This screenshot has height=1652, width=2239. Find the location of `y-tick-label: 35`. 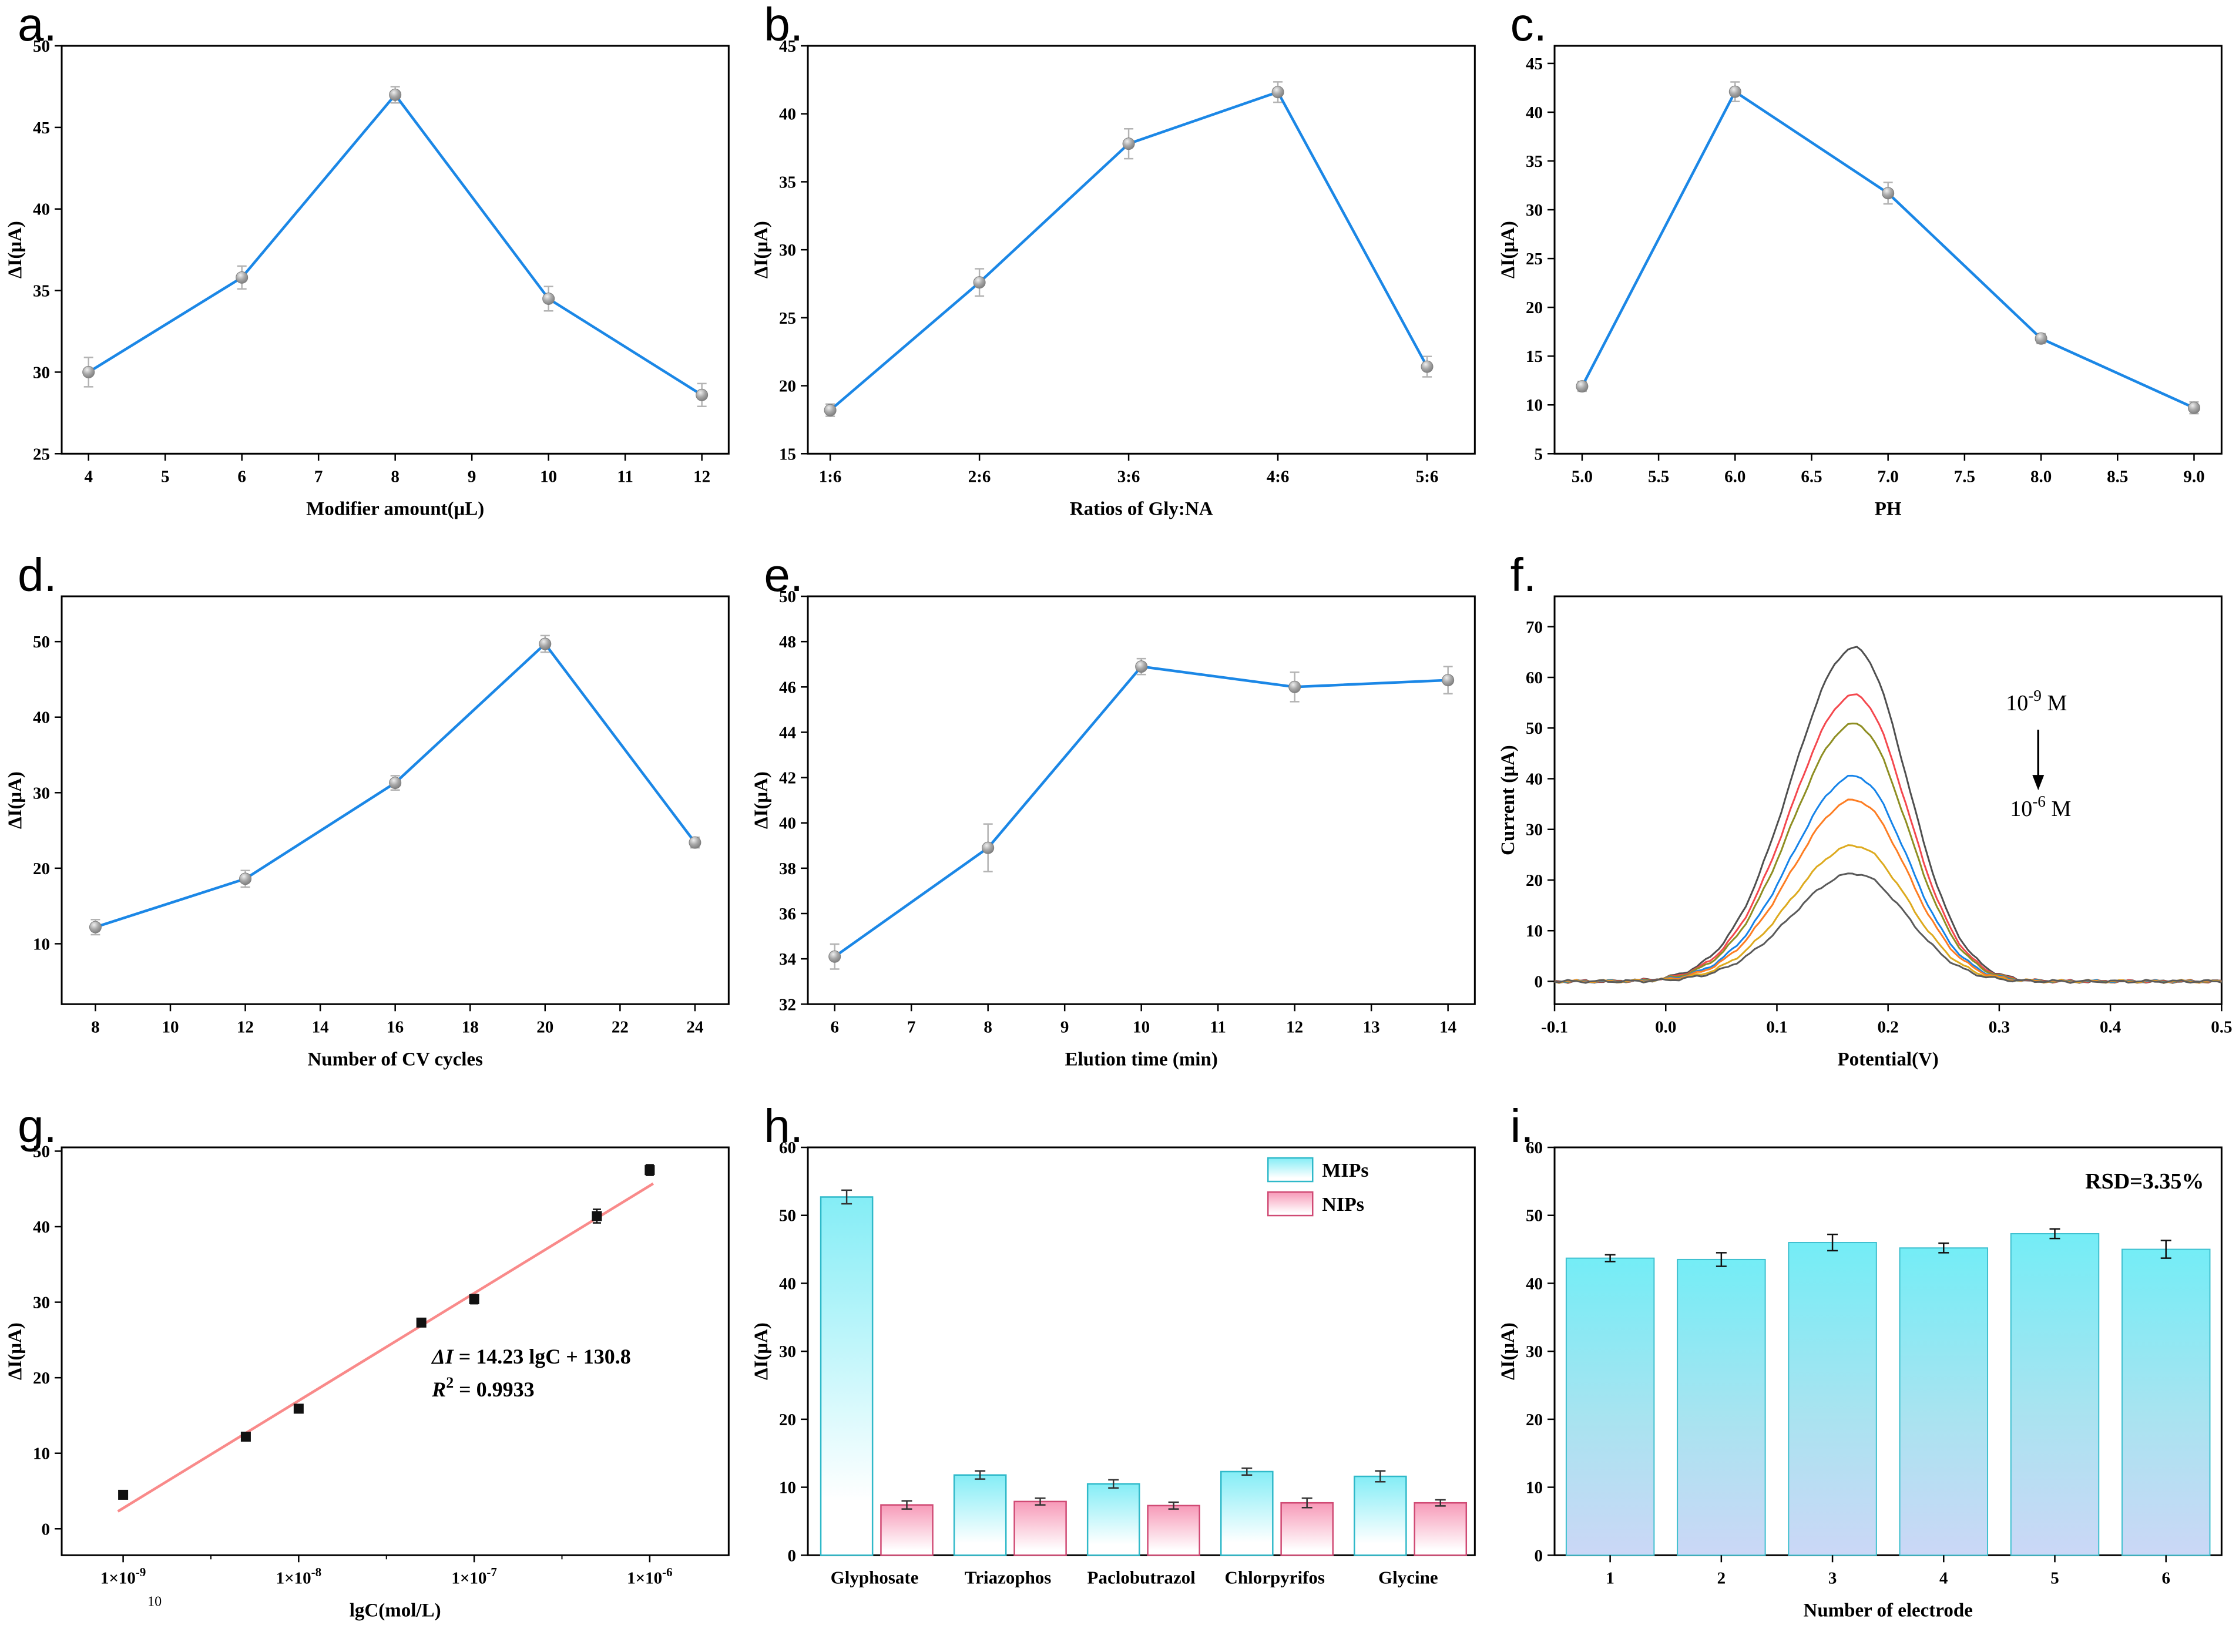

y-tick-label: 35 is located at coordinates (42, 291).